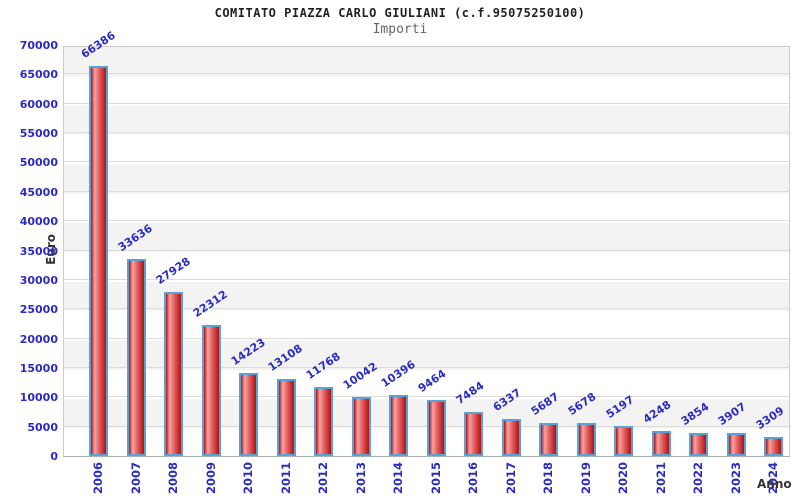 The width and height of the screenshot is (800, 500). Describe the element at coordinates (173, 374) in the screenshot. I see `bar-2008` at that location.